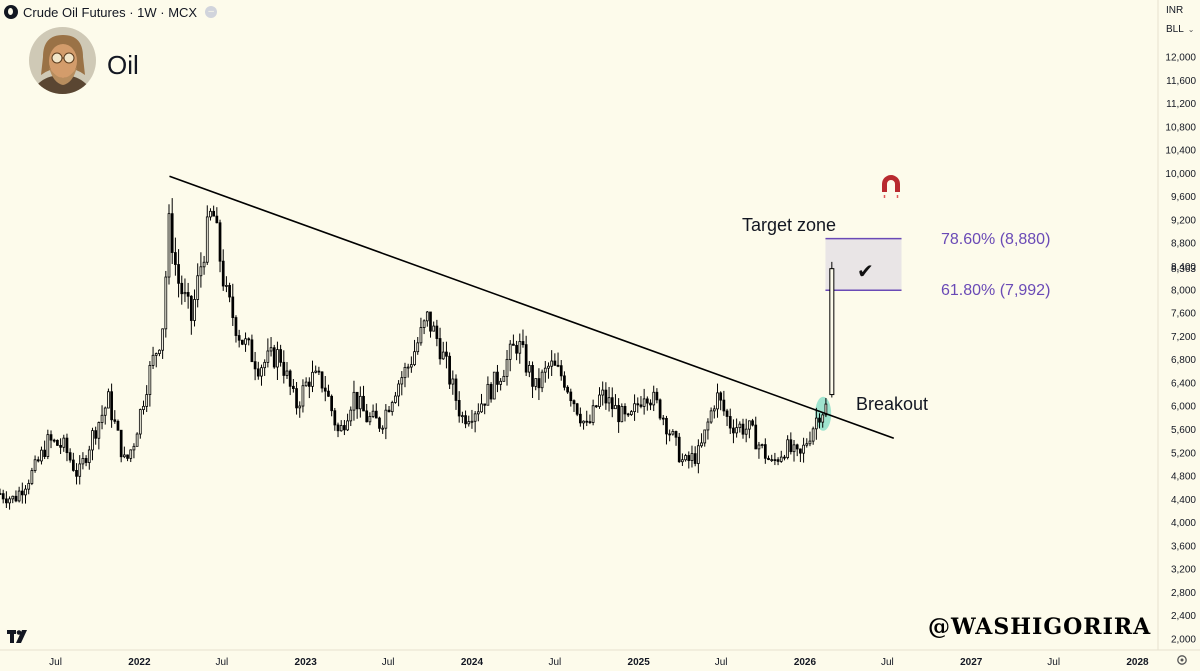  Describe the element at coordinates (805, 662) in the screenshot. I see `x-tick-label: 2026` at that location.